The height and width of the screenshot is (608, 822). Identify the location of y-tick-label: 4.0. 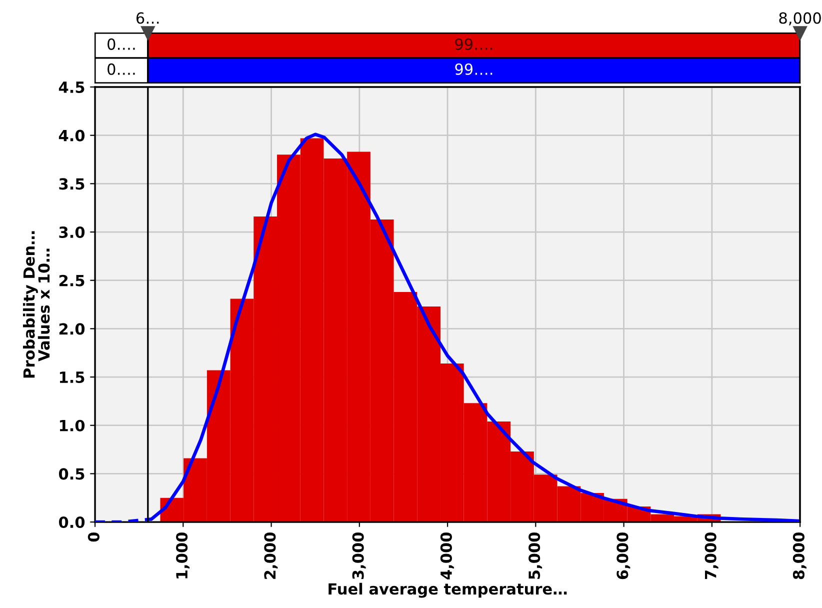
(71, 136).